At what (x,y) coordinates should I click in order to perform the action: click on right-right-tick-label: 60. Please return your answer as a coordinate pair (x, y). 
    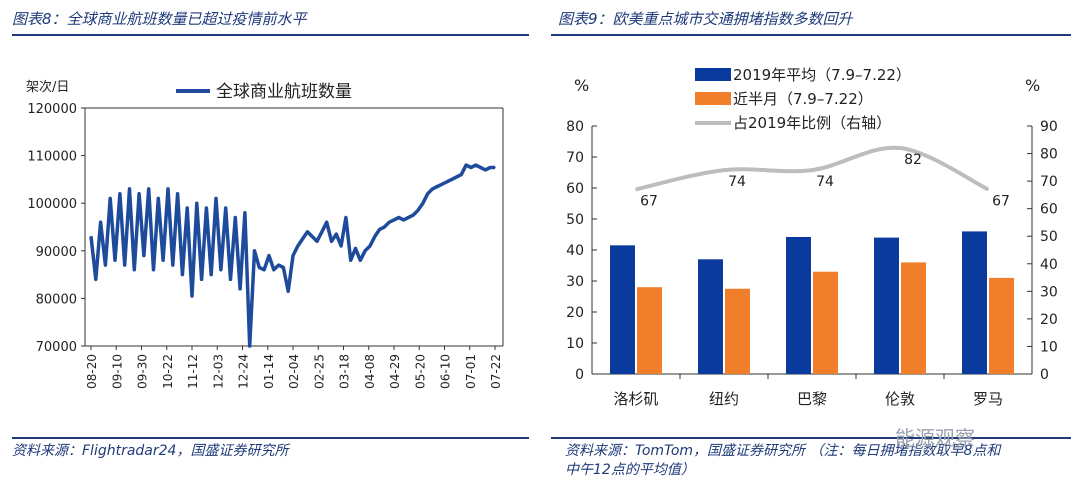
    Looking at the image, I should click on (1049, 210).